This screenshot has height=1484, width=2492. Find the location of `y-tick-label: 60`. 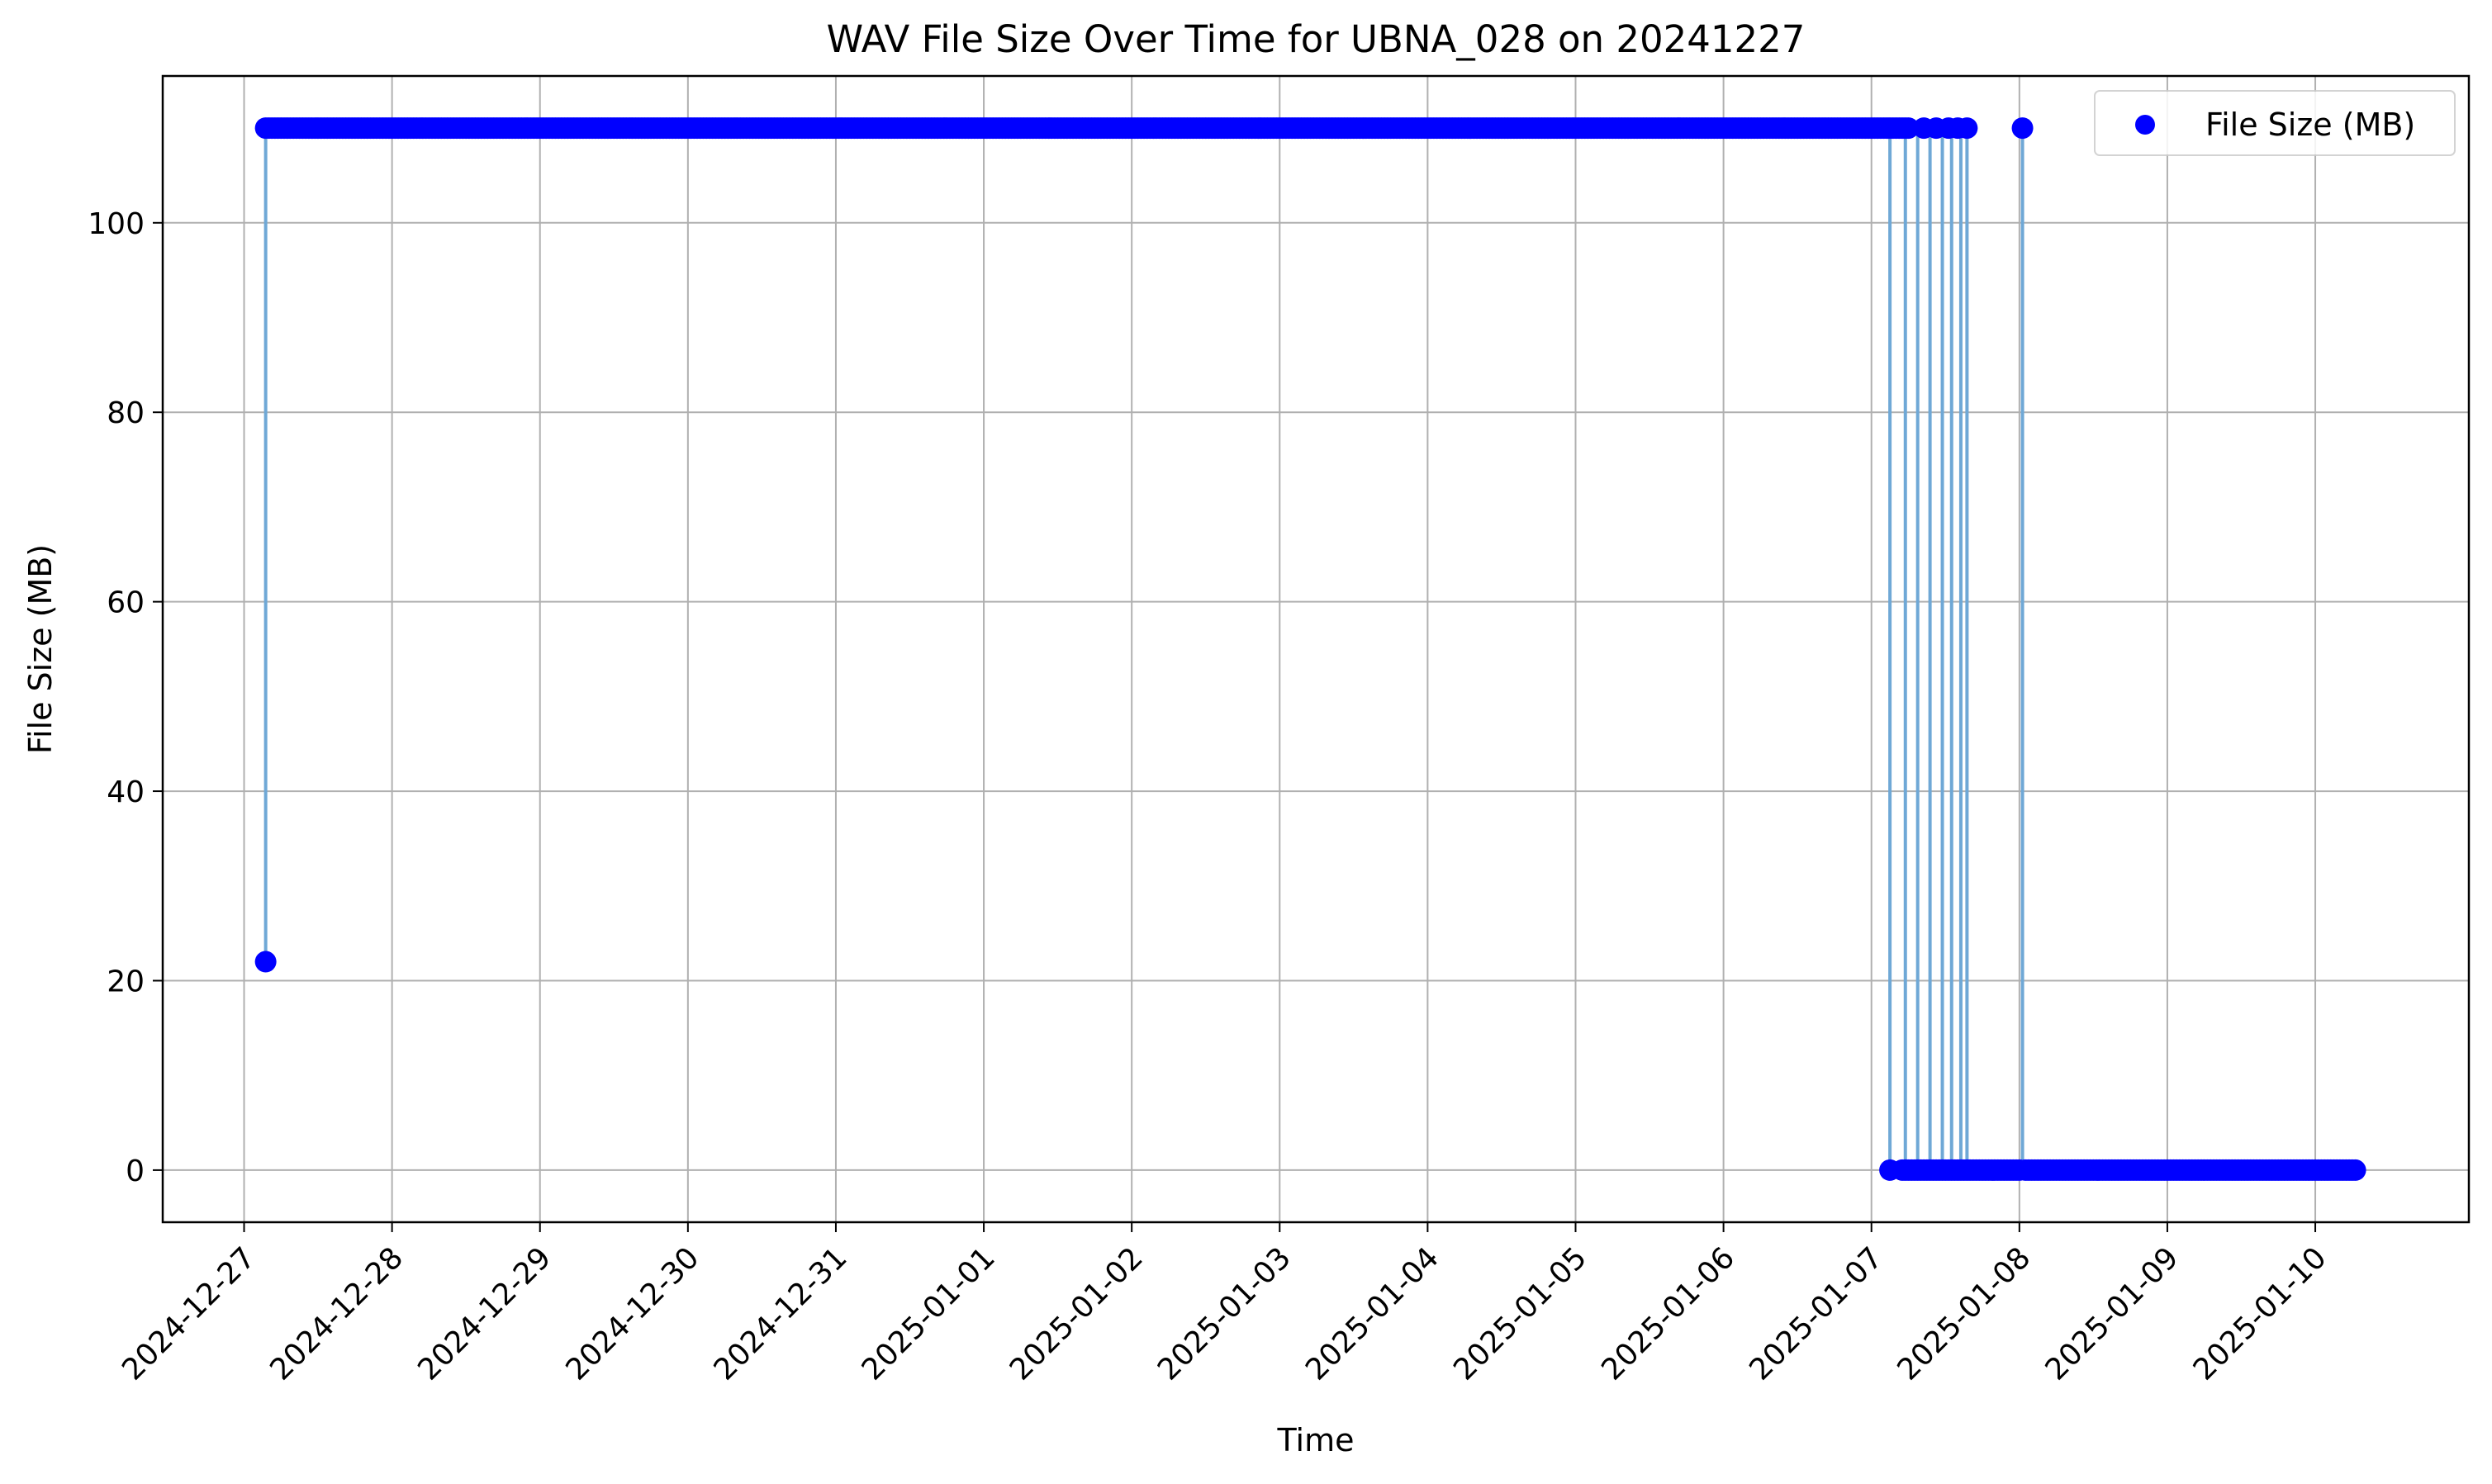

y-tick-label: 60 is located at coordinates (126, 603).